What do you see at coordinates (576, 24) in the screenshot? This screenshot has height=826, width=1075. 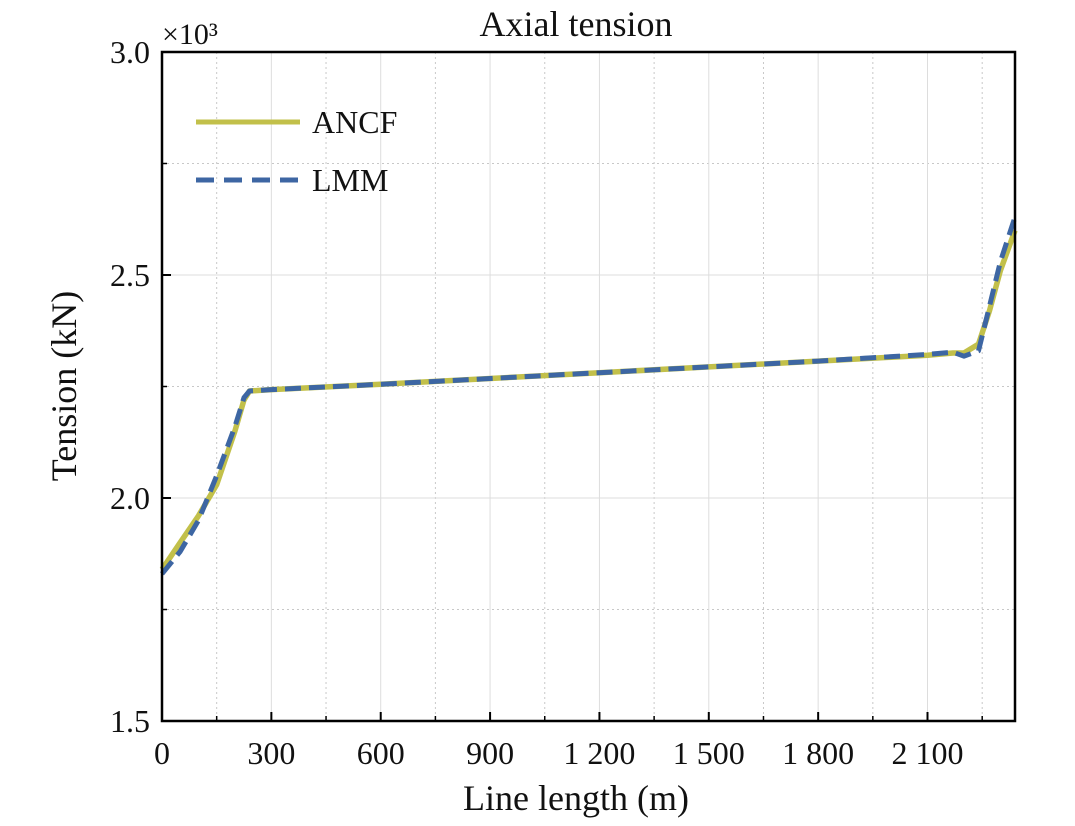 I see `chart-title: Axial tension` at bounding box center [576, 24].